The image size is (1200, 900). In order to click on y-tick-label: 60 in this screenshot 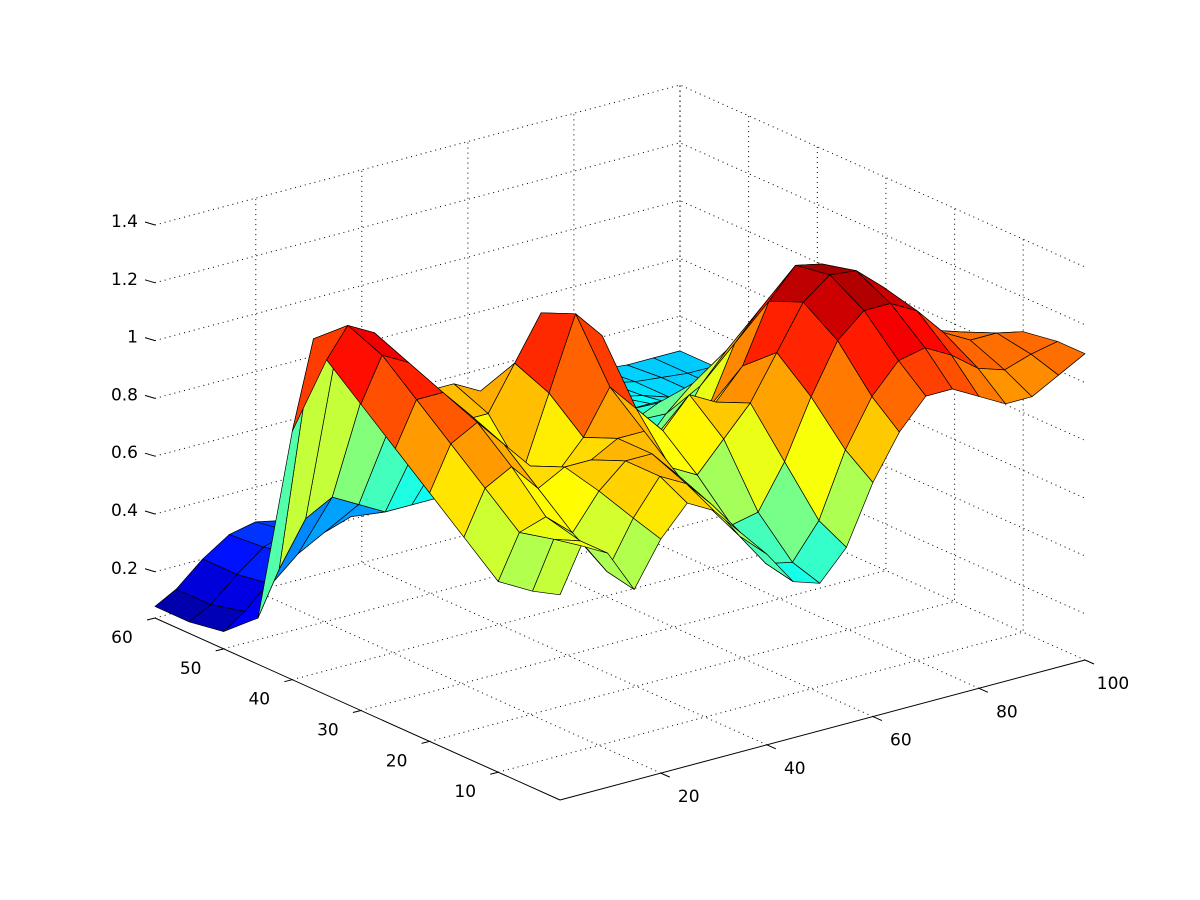, I will do `click(122, 638)`.